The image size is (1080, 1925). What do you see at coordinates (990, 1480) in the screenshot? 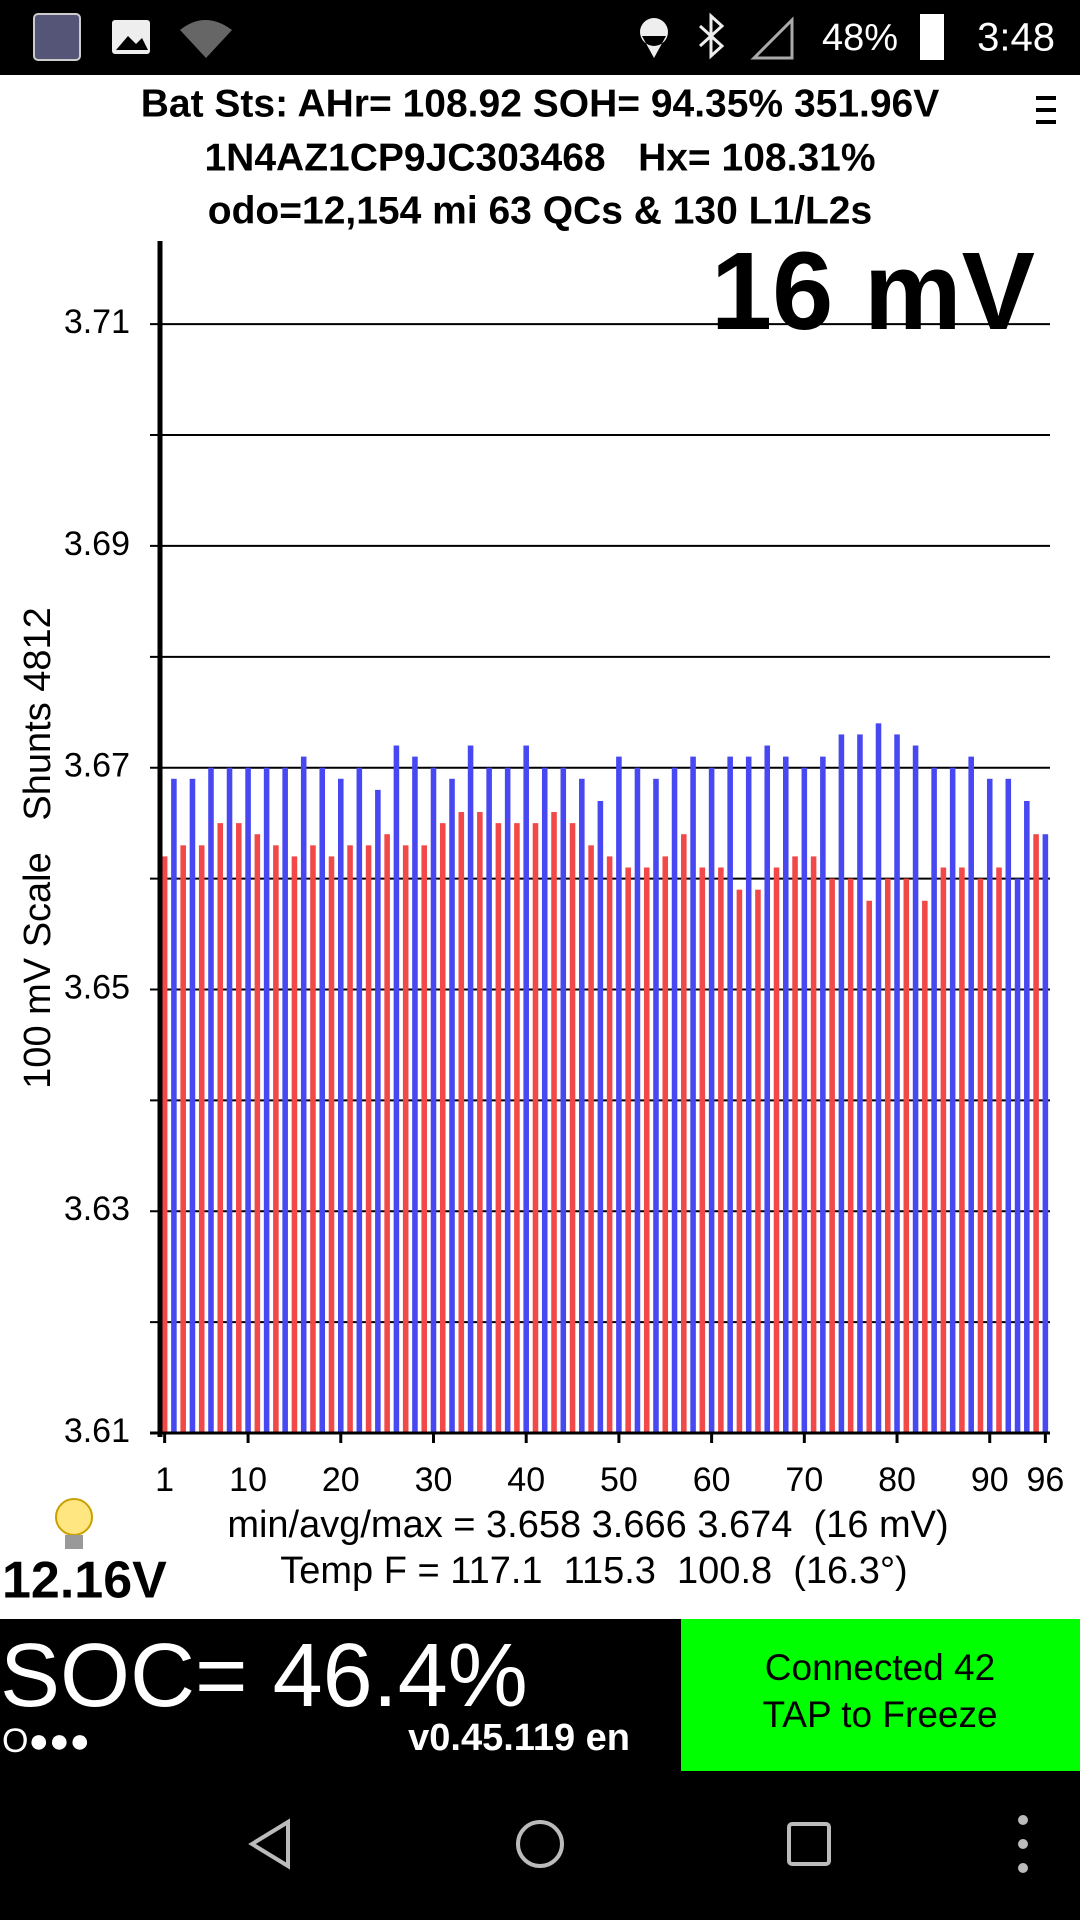
I see `x-tick-label: 90` at bounding box center [990, 1480].